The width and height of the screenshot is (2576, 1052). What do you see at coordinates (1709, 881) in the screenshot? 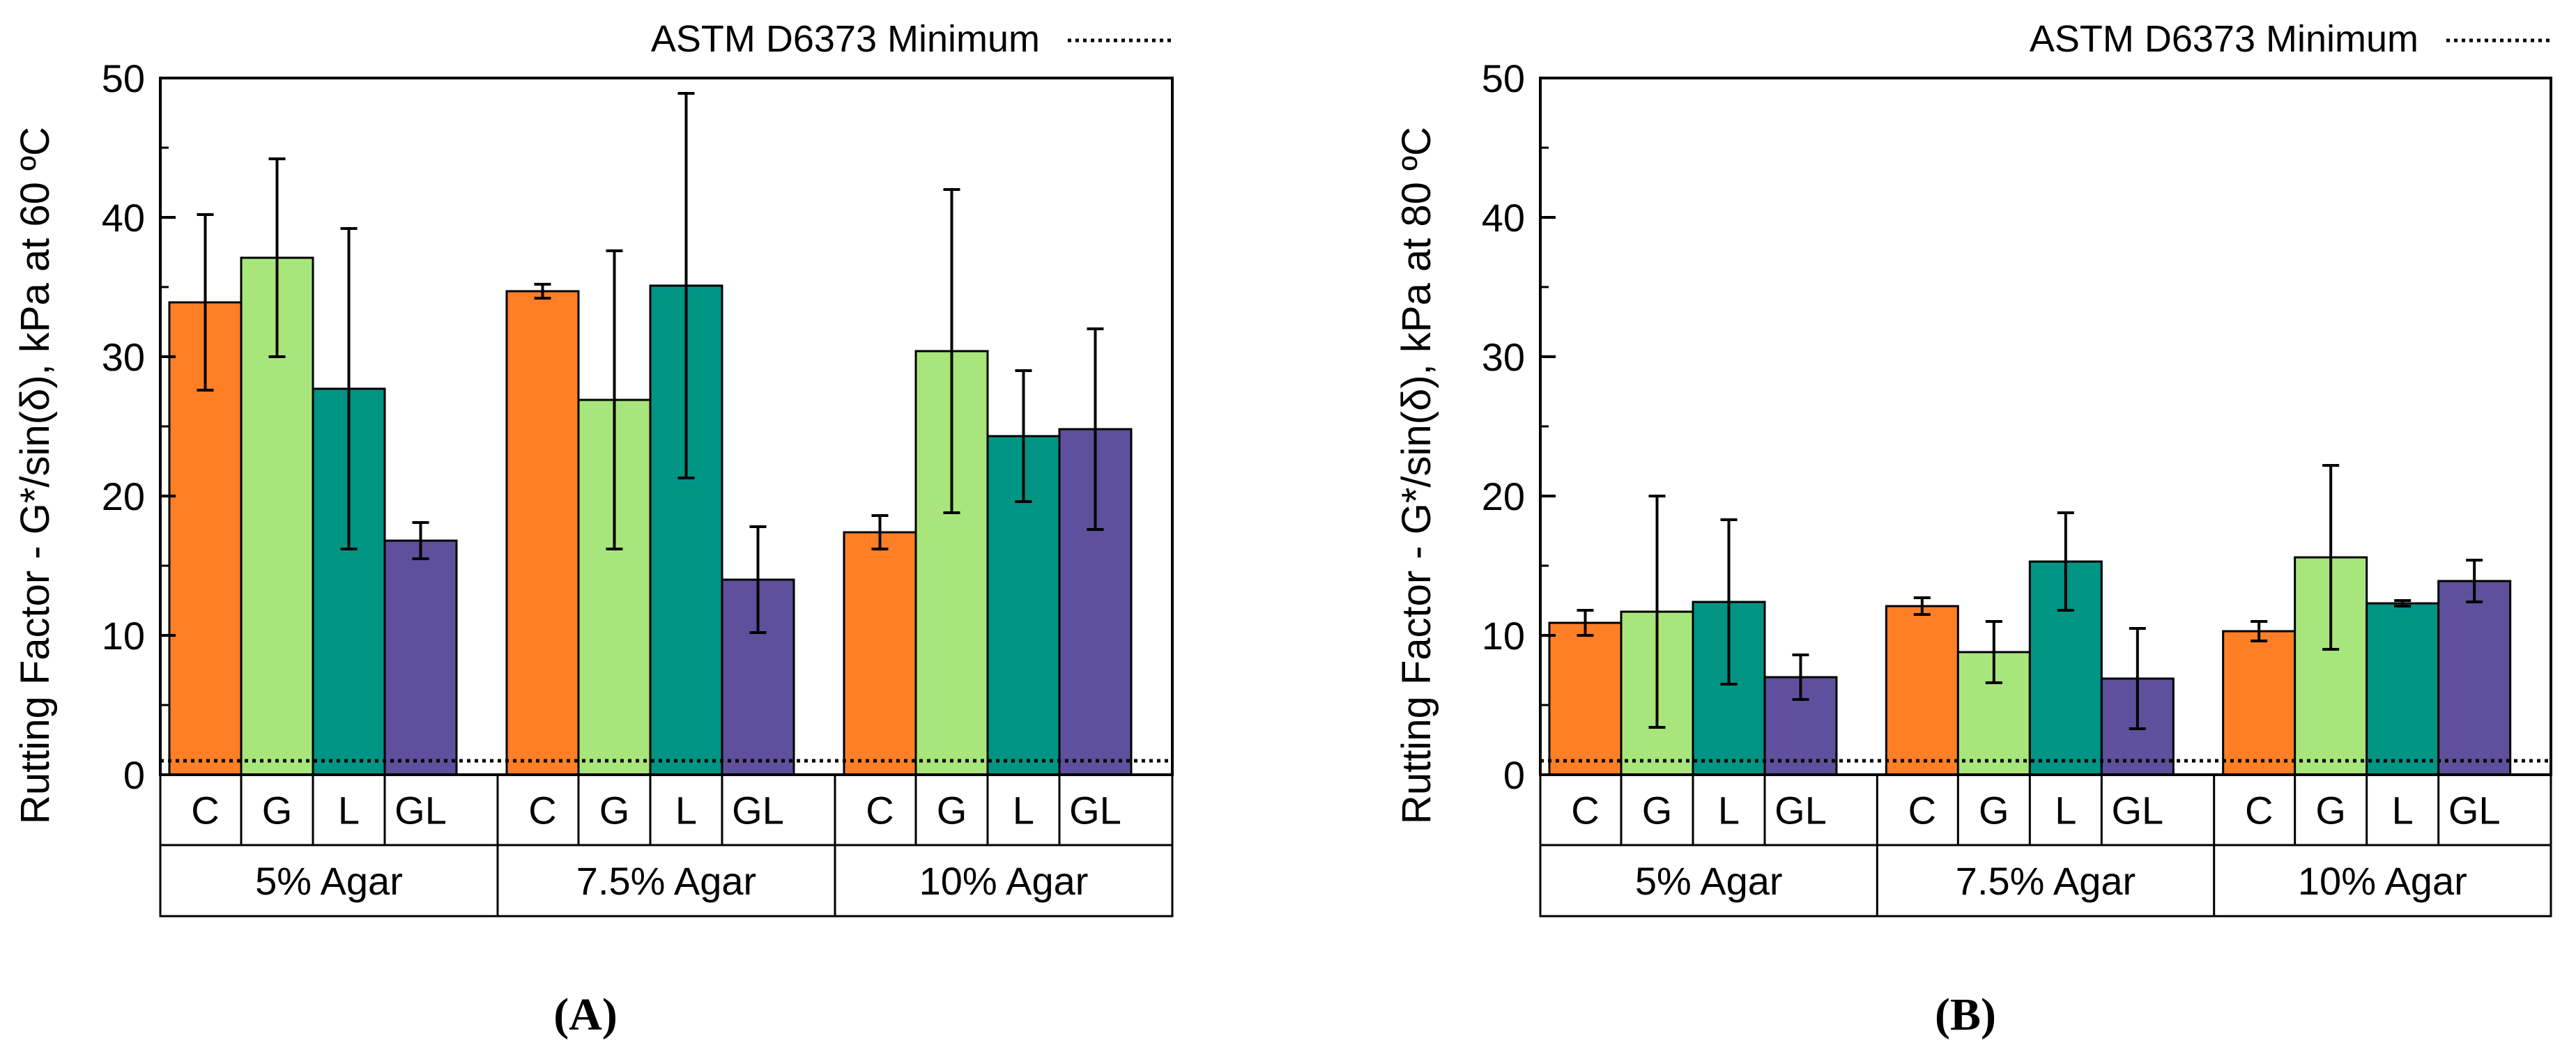
I see `group-label-1-0: 5% Agar` at bounding box center [1709, 881].